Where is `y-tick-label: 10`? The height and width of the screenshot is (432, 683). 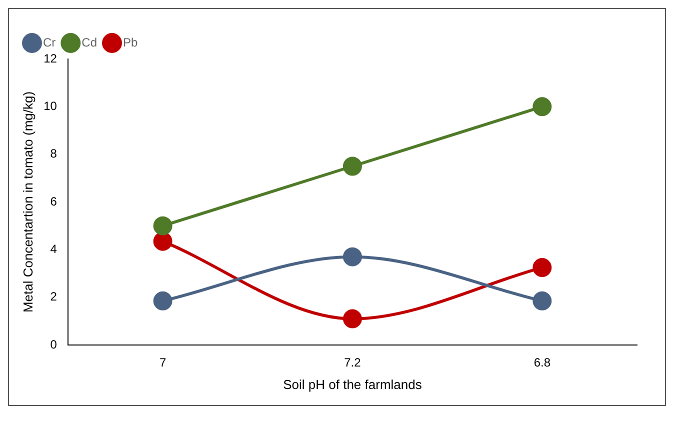
y-tick-label: 10 is located at coordinates (51, 105).